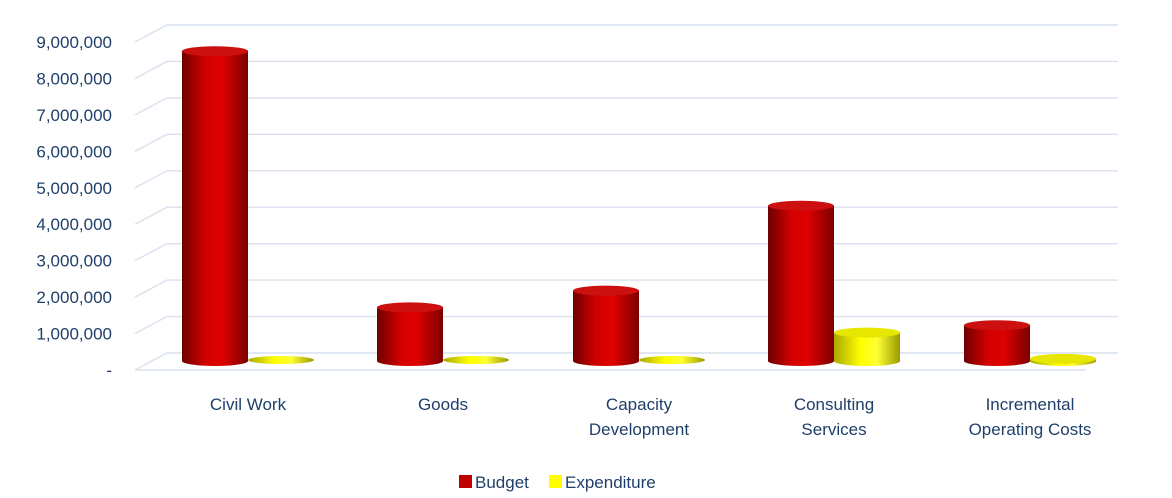 The image size is (1172, 498). I want to click on legend-label-expenditure: Expenditure, so click(610, 482).